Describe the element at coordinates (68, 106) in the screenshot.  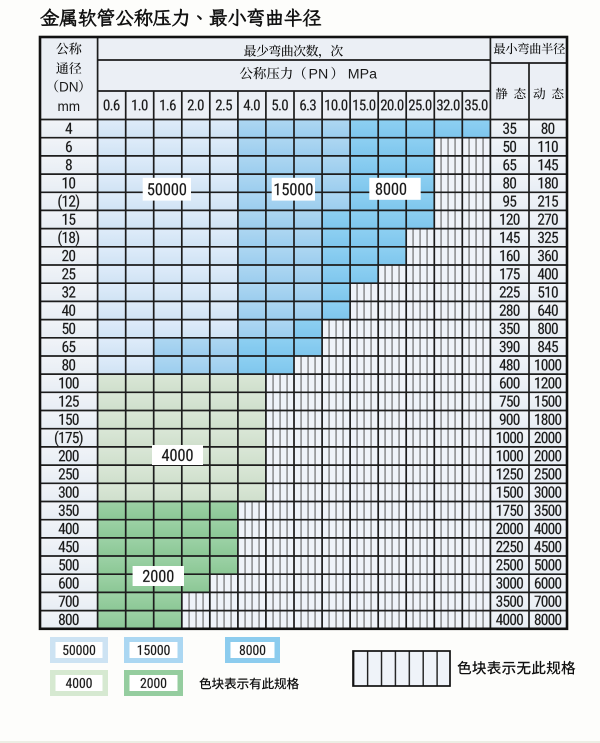
I see `svg-text: mm` at that location.